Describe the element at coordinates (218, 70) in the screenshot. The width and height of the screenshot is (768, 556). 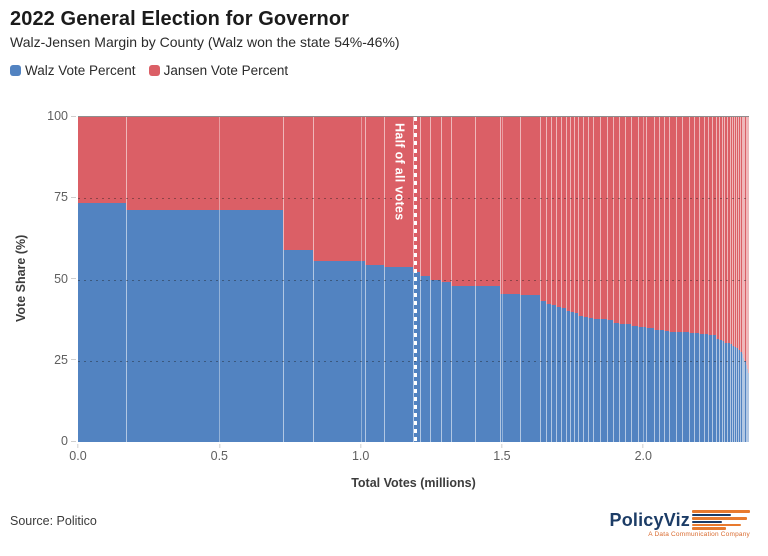
I see `legend-item-jansen: Jansen Vote Percent` at that location.